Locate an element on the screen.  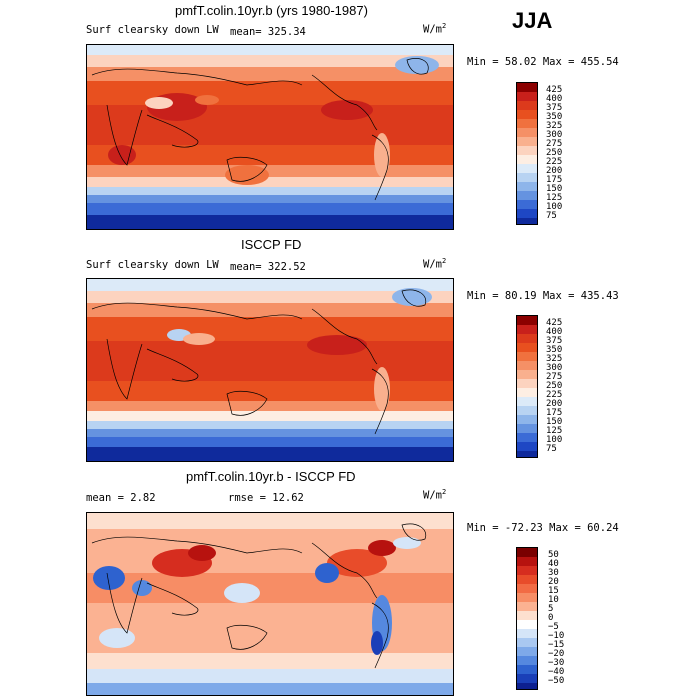
colorbar-tick: 20 is located at coordinates (553, 582).